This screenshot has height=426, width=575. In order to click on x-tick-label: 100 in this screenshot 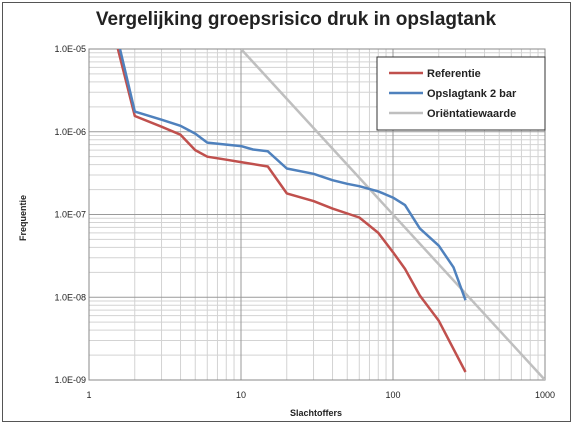, I will do `click(392, 395)`.